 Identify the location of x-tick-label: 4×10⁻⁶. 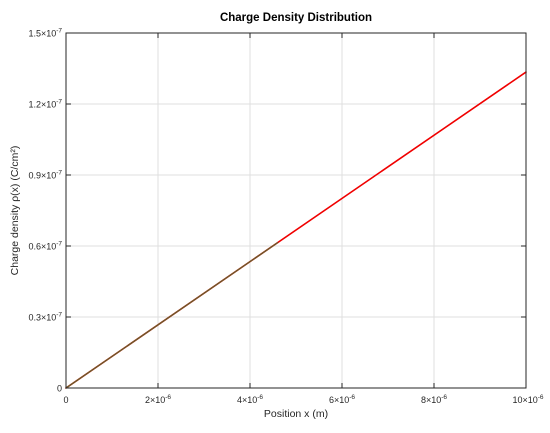
(250, 399).